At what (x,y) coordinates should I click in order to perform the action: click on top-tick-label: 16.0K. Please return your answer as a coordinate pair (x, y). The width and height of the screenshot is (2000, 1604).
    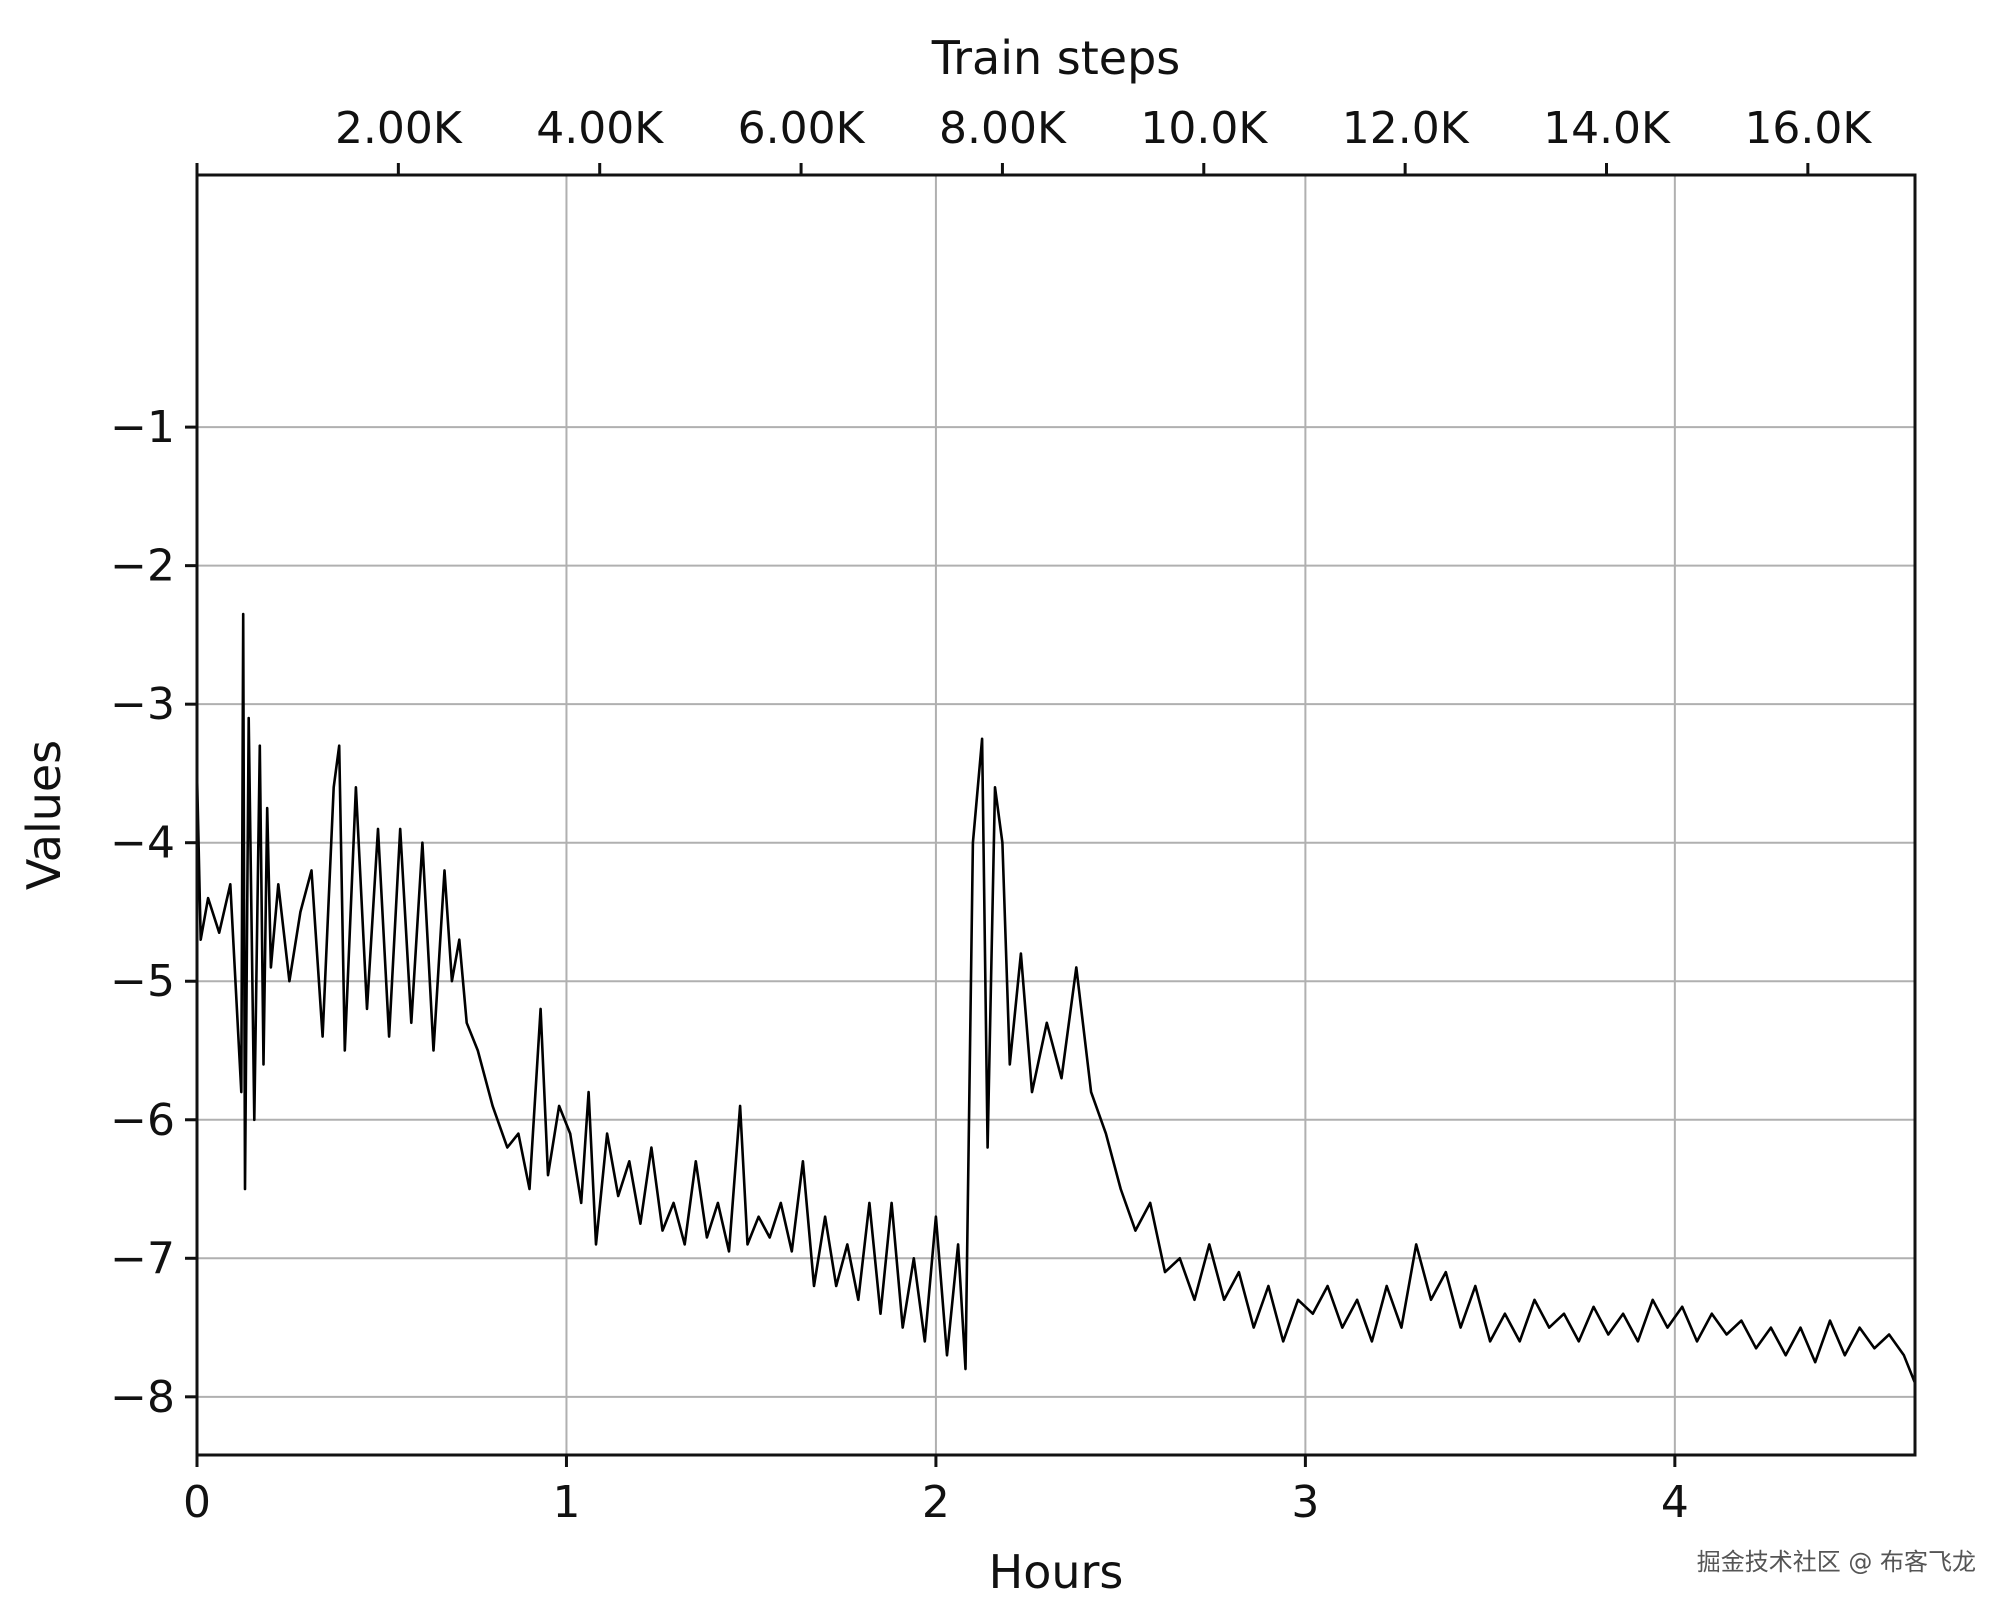
    Looking at the image, I should click on (1808, 128).